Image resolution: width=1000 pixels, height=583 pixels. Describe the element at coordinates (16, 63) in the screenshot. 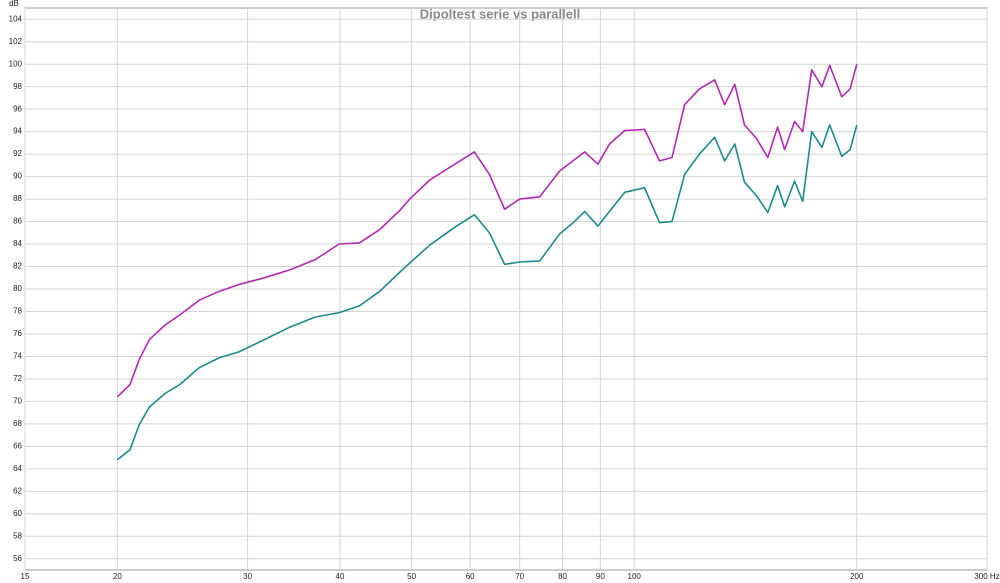

I see `y-tick-label: 100` at that location.